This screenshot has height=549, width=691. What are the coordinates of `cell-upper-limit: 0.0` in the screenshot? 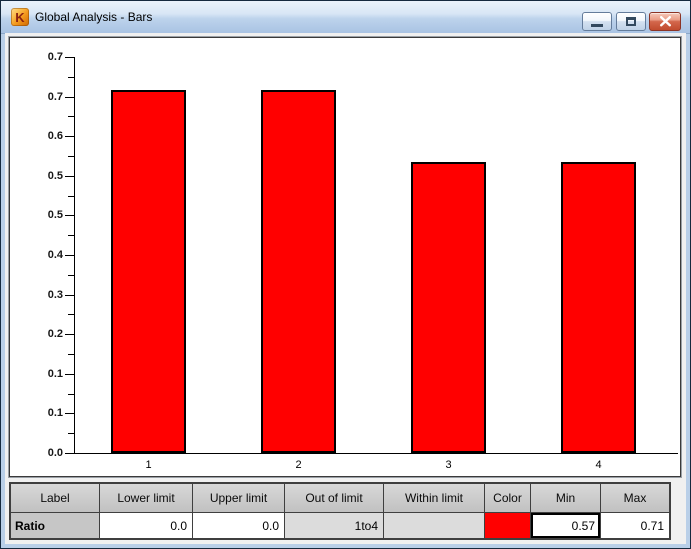 It's located at (239, 525).